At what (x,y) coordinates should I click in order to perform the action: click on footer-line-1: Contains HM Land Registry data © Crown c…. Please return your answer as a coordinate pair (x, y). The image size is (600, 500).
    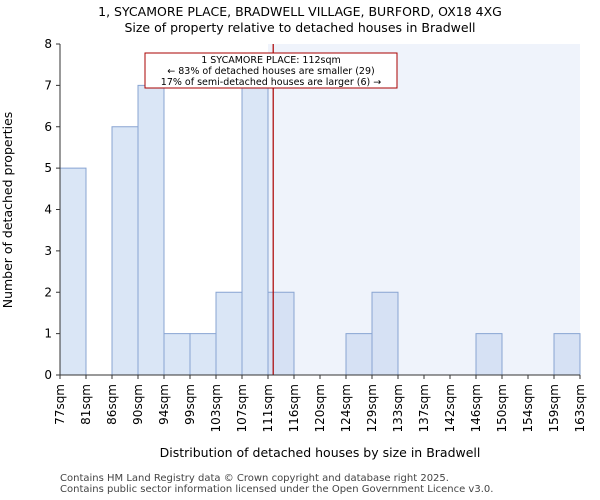
    Looking at the image, I should click on (254, 478).